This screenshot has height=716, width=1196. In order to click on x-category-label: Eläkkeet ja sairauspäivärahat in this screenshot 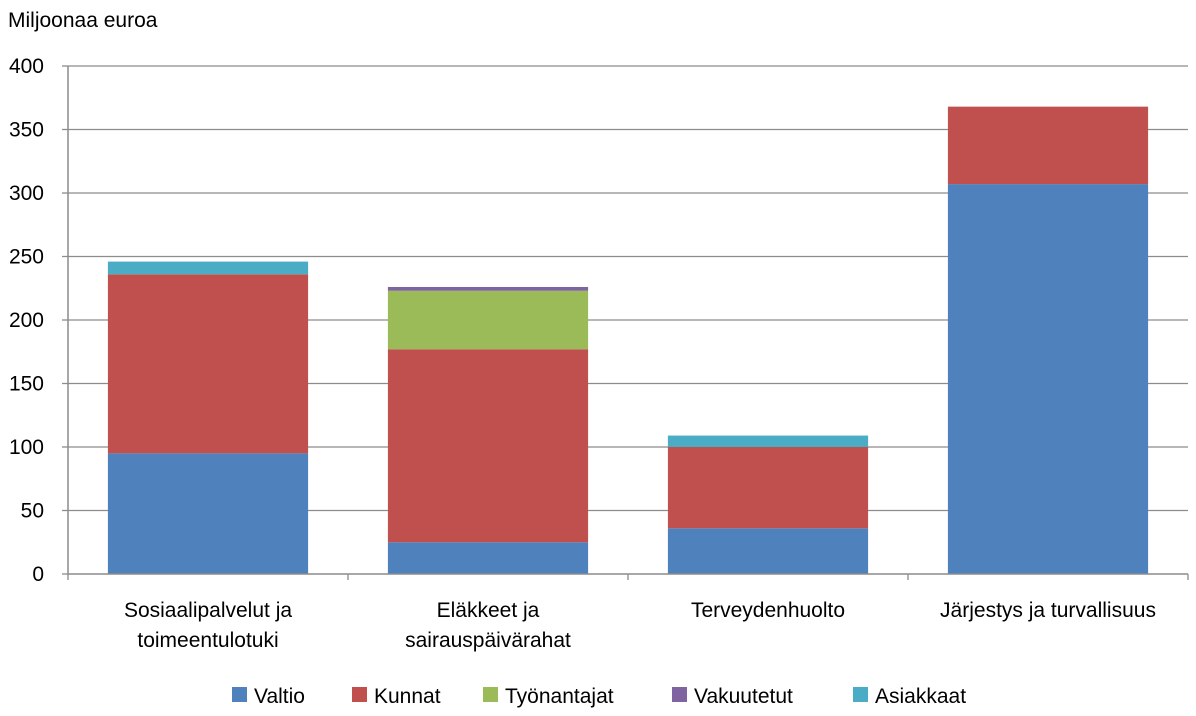, I will do `click(488, 625)`.